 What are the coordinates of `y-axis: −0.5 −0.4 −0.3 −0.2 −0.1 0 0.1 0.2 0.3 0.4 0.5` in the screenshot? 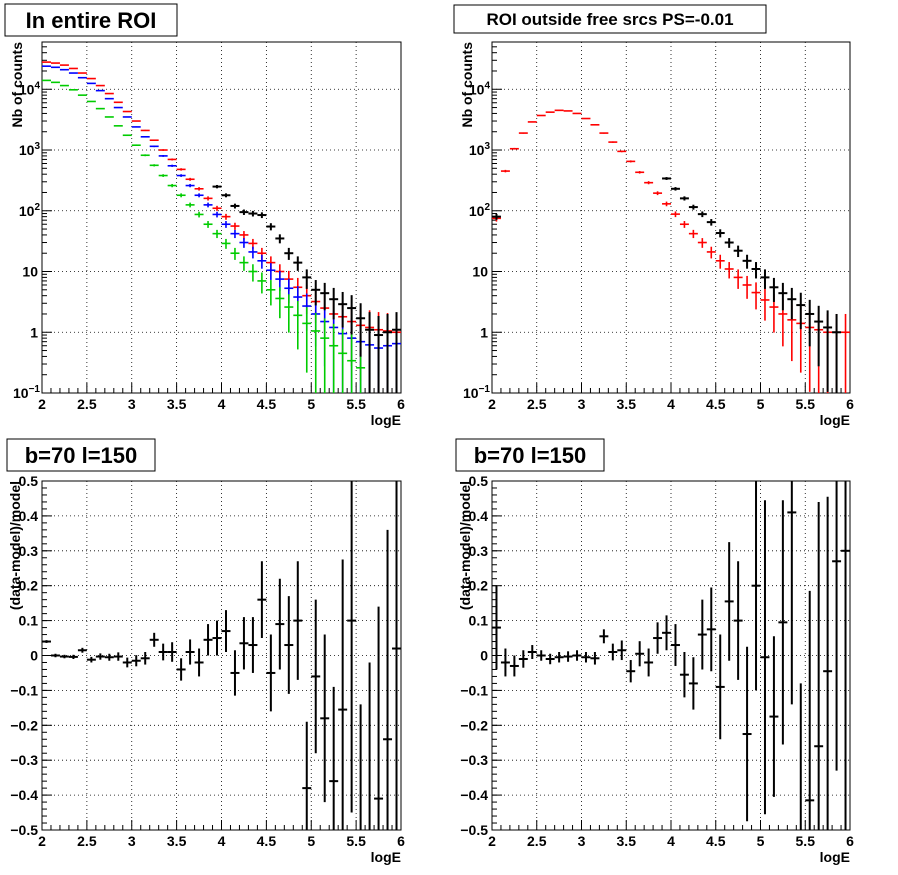 It's located at (31, 655).